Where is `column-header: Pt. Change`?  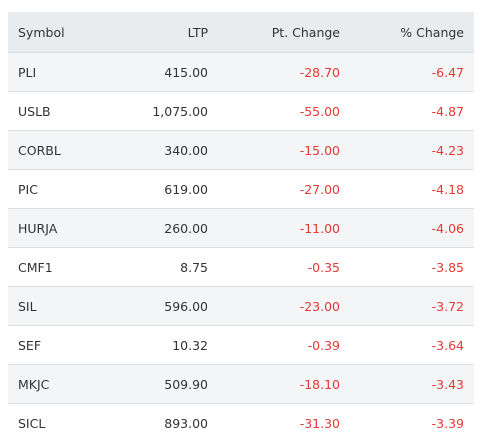 column-header: Pt. Change is located at coordinates (284, 32).